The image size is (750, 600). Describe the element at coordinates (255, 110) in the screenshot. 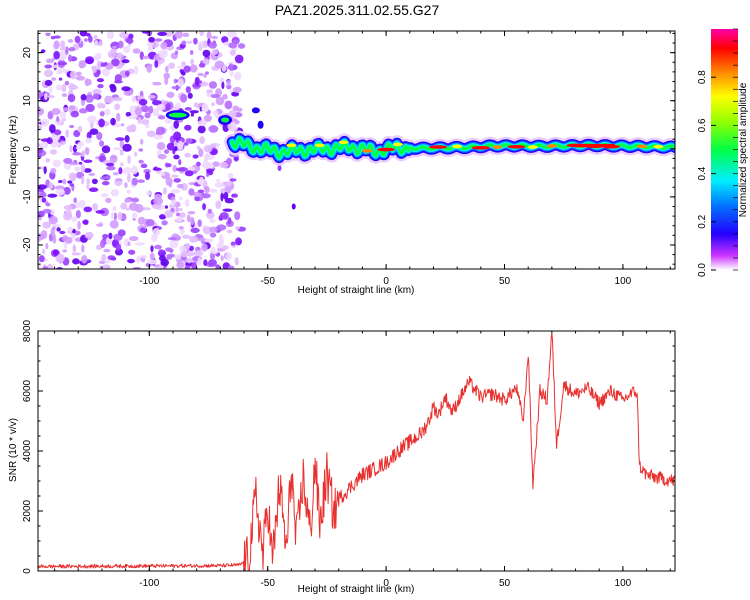

I see `transition-blob` at that location.